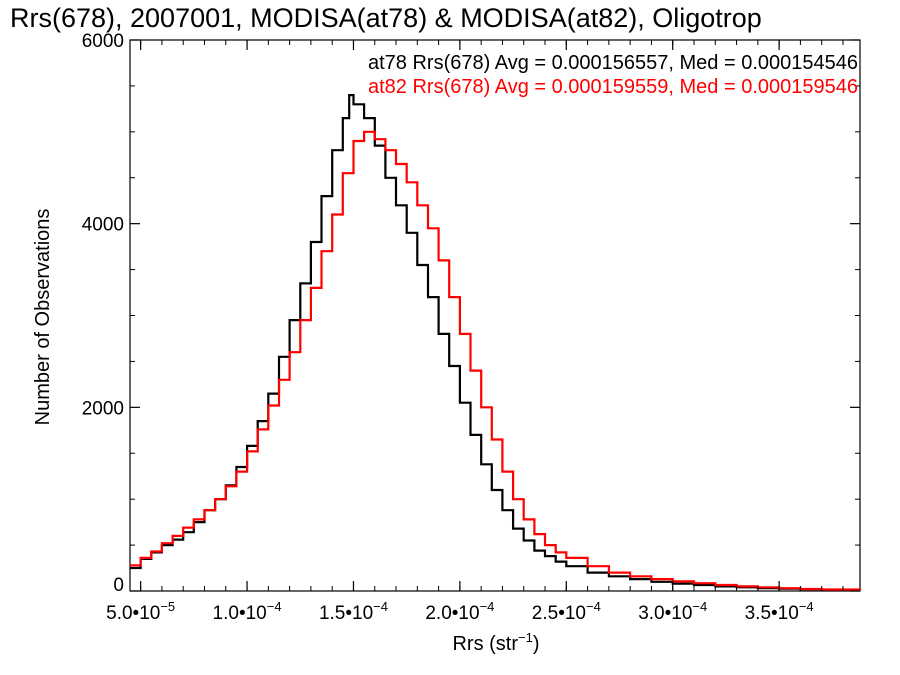 The height and width of the screenshot is (675, 900). I want to click on x-tick-exponent-0: −5, so click(167, 606).